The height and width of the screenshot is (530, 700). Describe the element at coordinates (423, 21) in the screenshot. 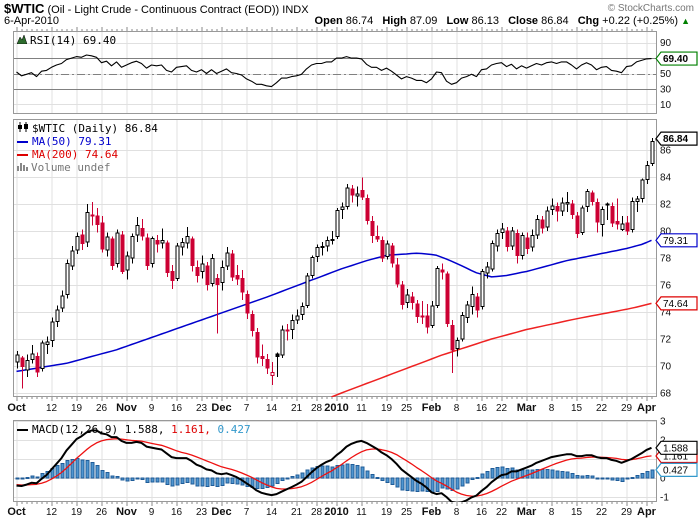

I see `high-value: 87.09` at that location.